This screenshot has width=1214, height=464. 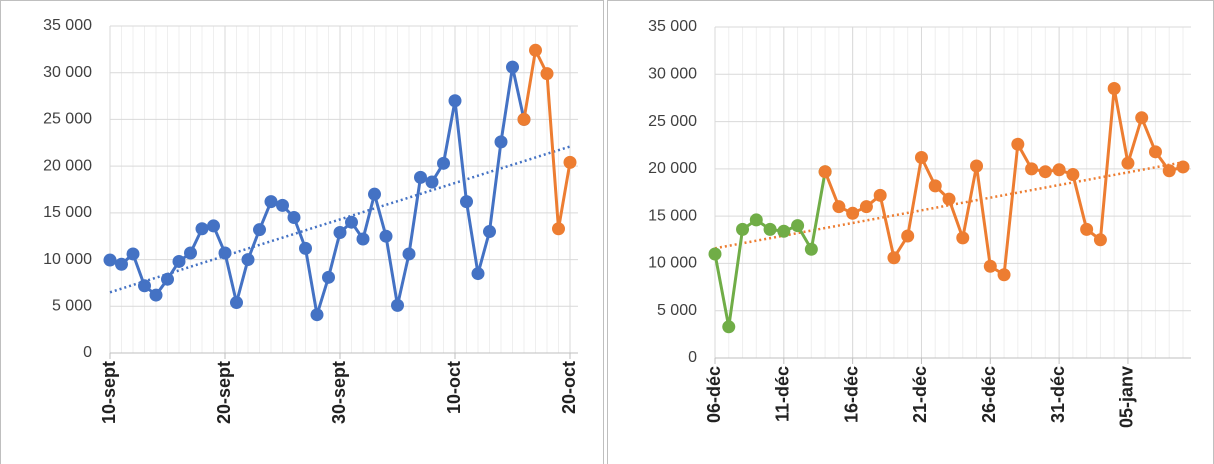 What do you see at coordinates (920, 394) in the screenshot?
I see `x-tick-label: 21-déc` at bounding box center [920, 394].